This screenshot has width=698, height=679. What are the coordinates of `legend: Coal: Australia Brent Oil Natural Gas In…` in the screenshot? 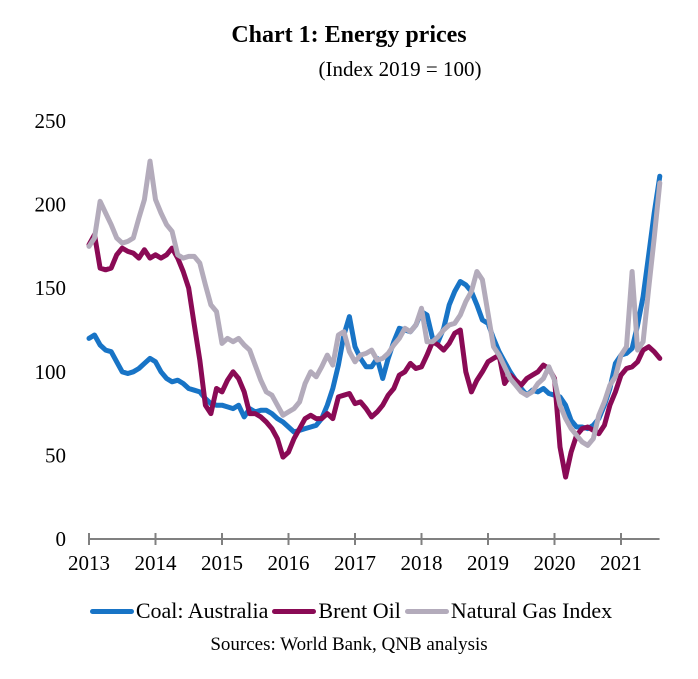 It's located at (349, 611).